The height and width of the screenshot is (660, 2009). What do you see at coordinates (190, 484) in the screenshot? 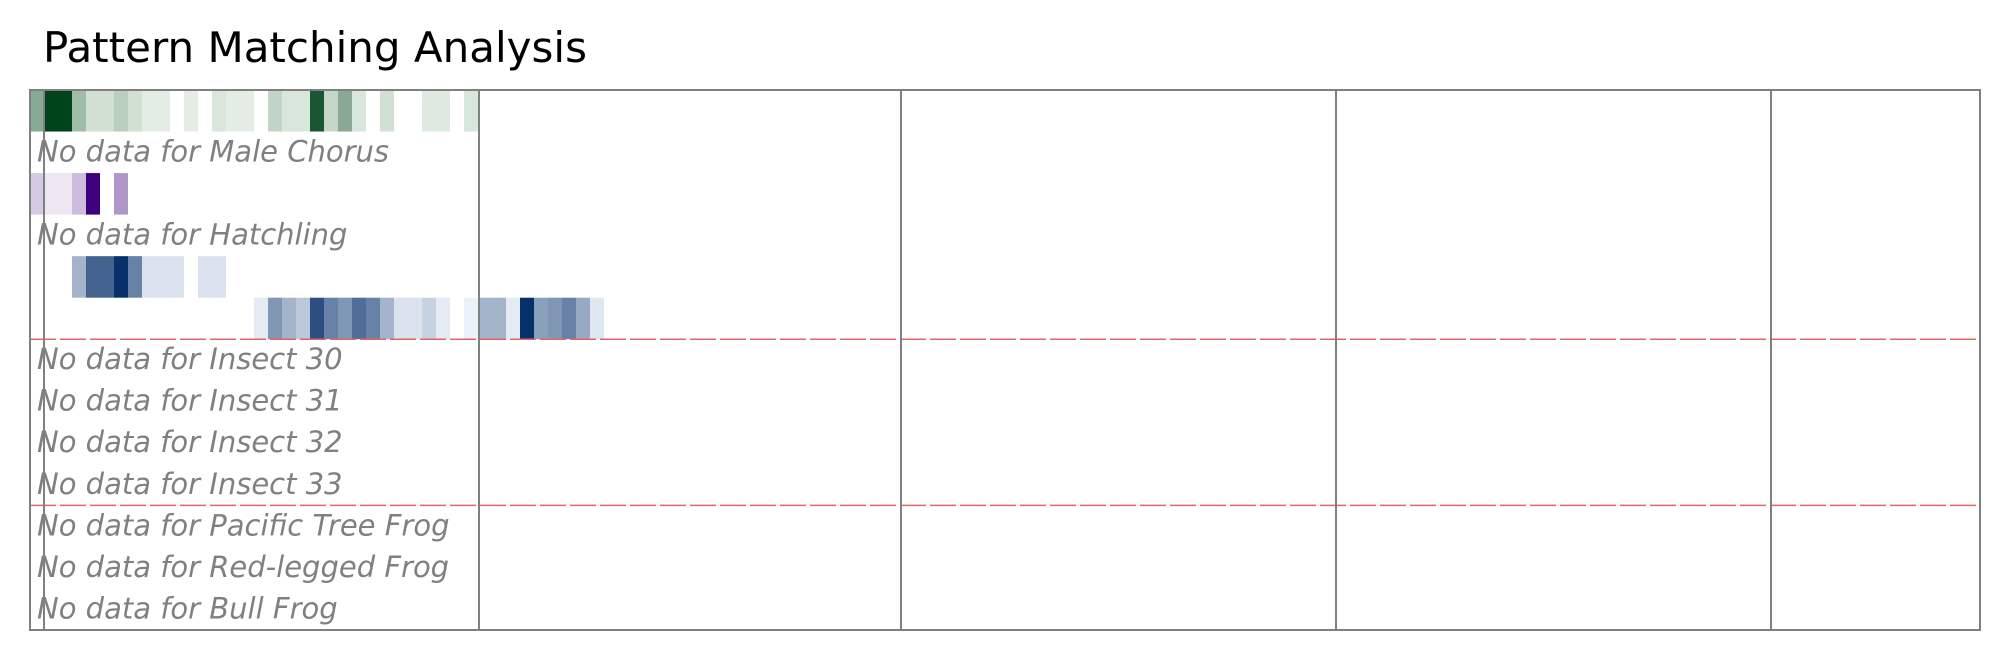
I see `no-data-label: No data for Insect 33` at bounding box center [190, 484].